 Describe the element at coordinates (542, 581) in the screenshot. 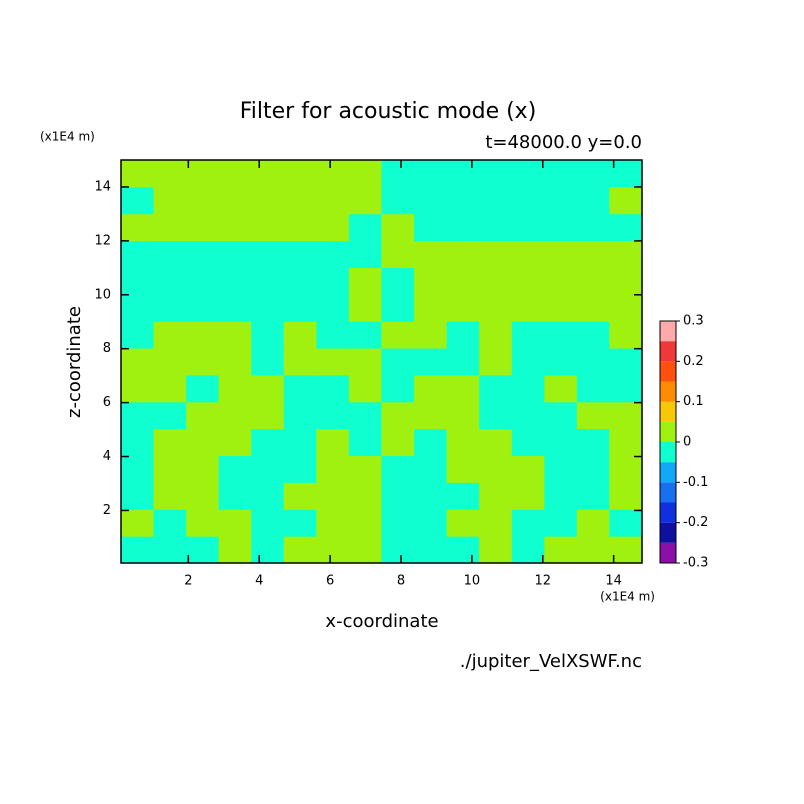

I see `x-tick-label: 12` at that location.